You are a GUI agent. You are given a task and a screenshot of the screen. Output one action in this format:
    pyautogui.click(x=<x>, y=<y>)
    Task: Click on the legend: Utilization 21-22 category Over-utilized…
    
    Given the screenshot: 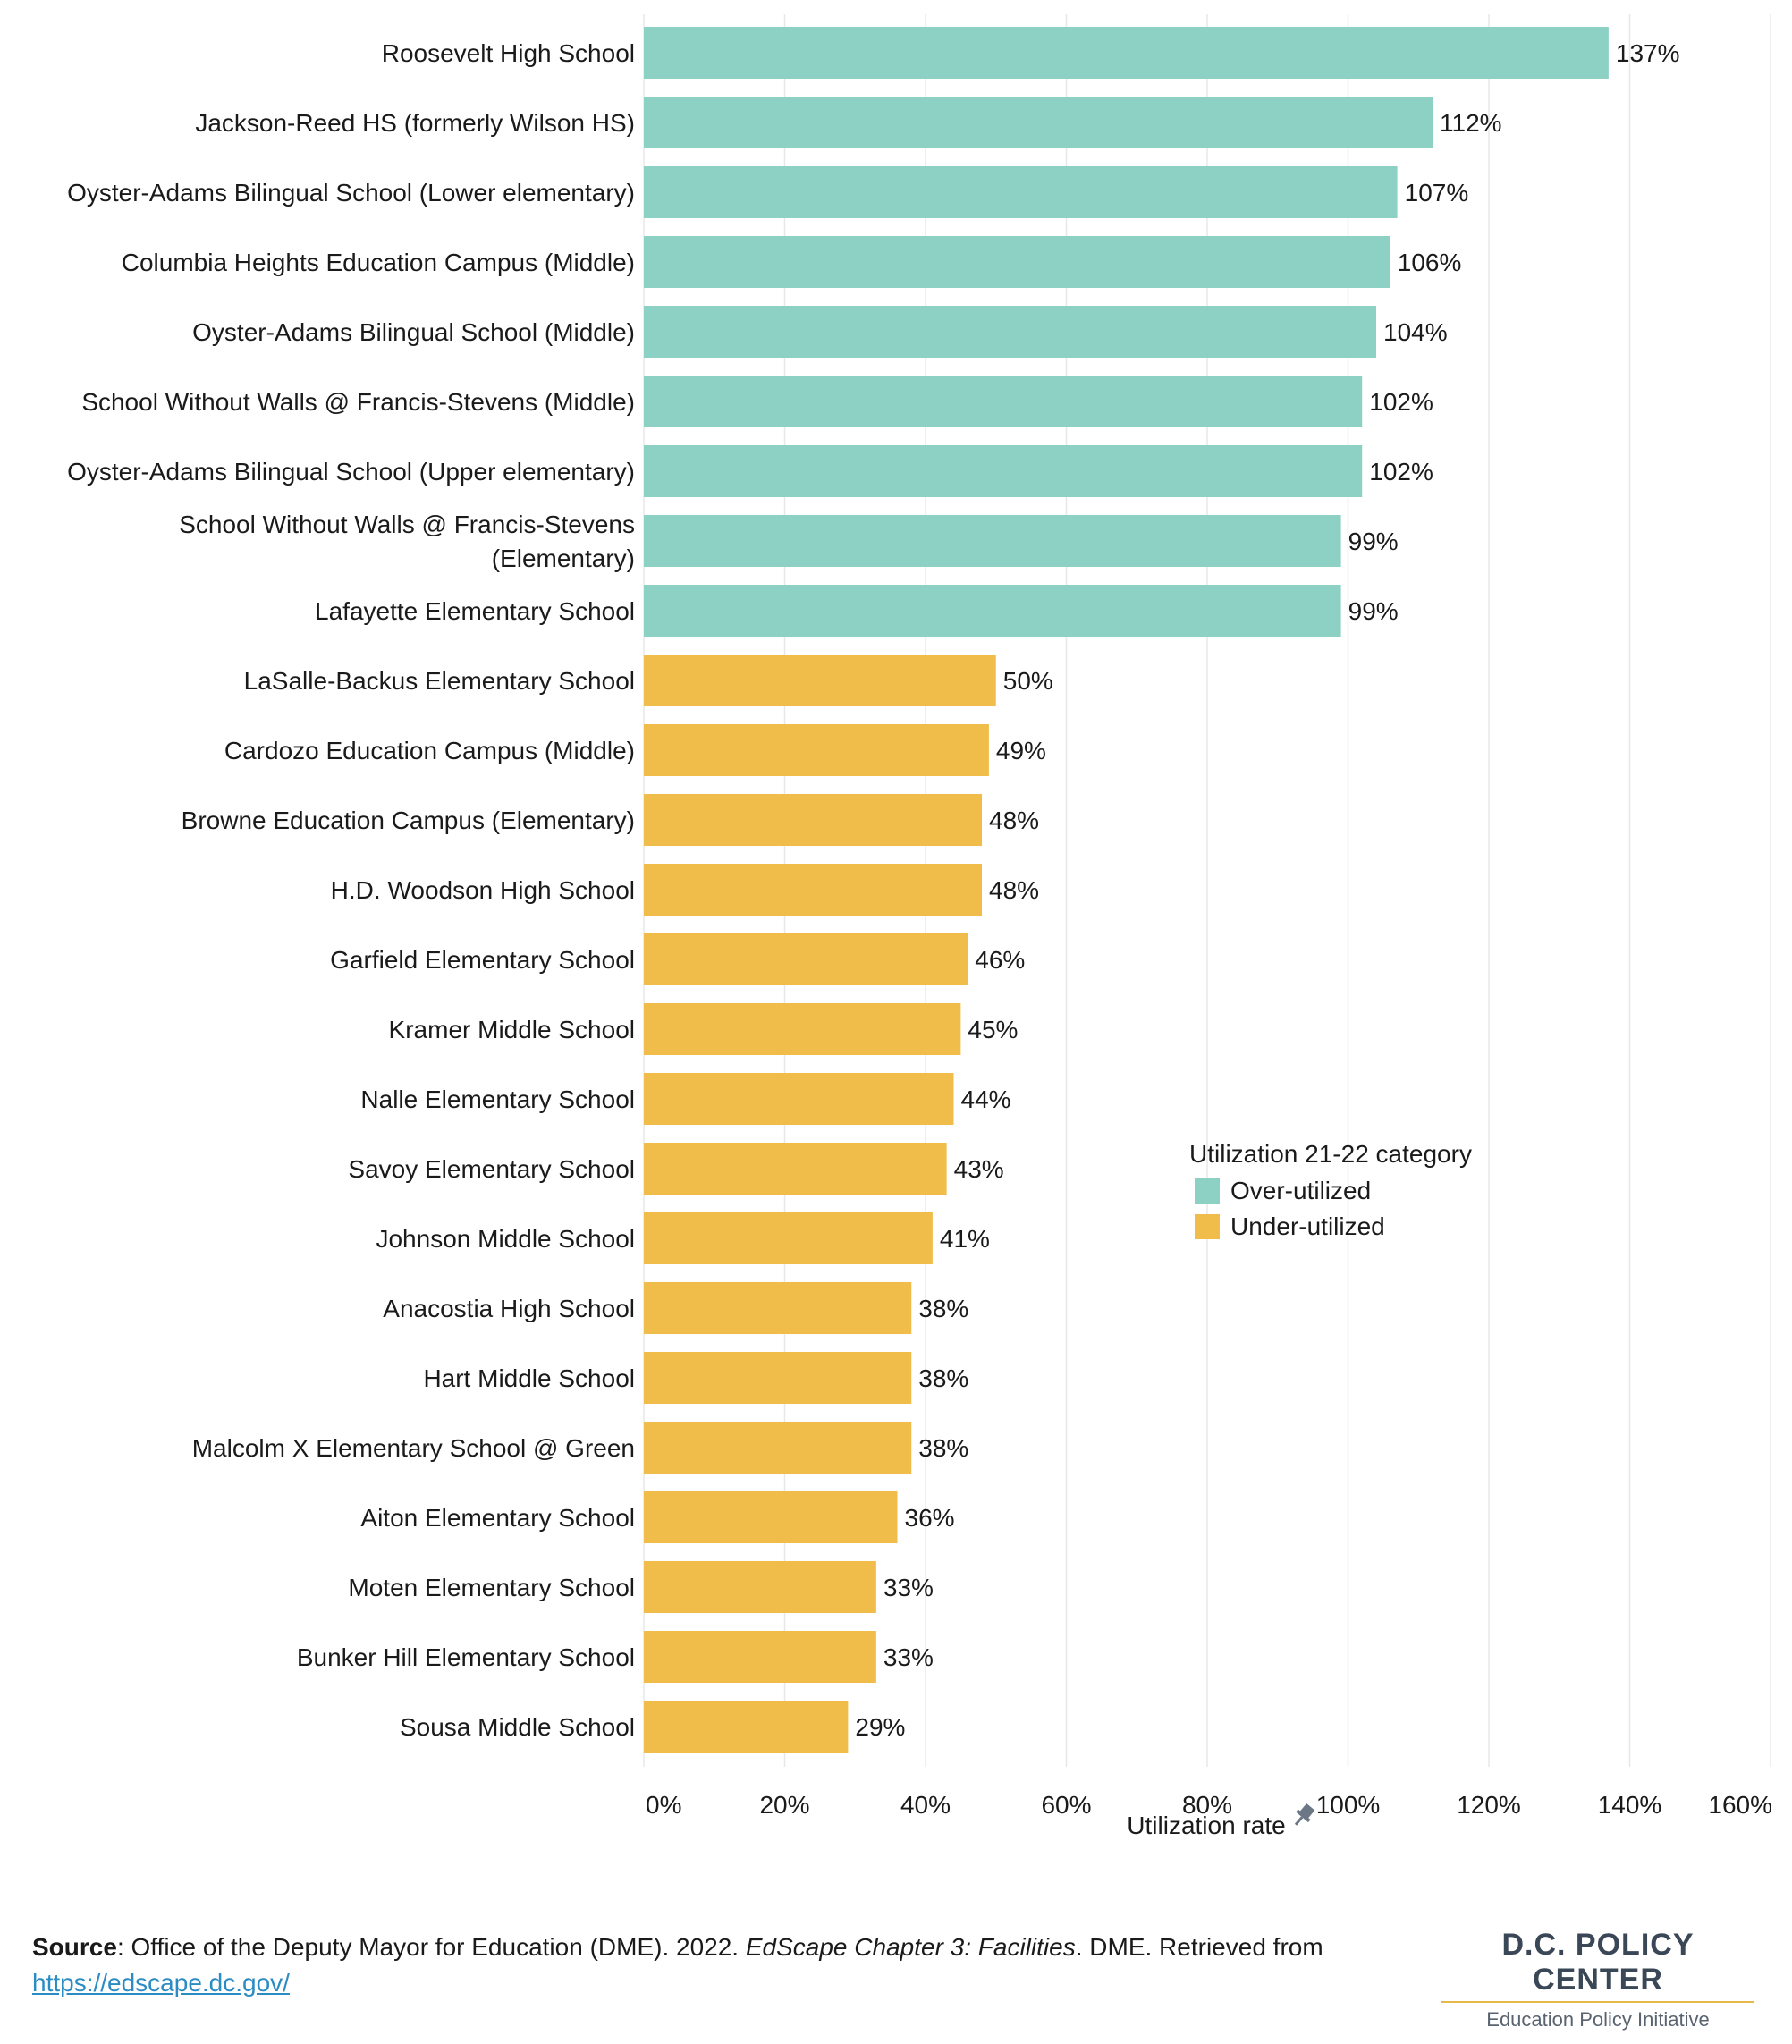 What is the action you would take?
    pyautogui.click(x=1330, y=1190)
    